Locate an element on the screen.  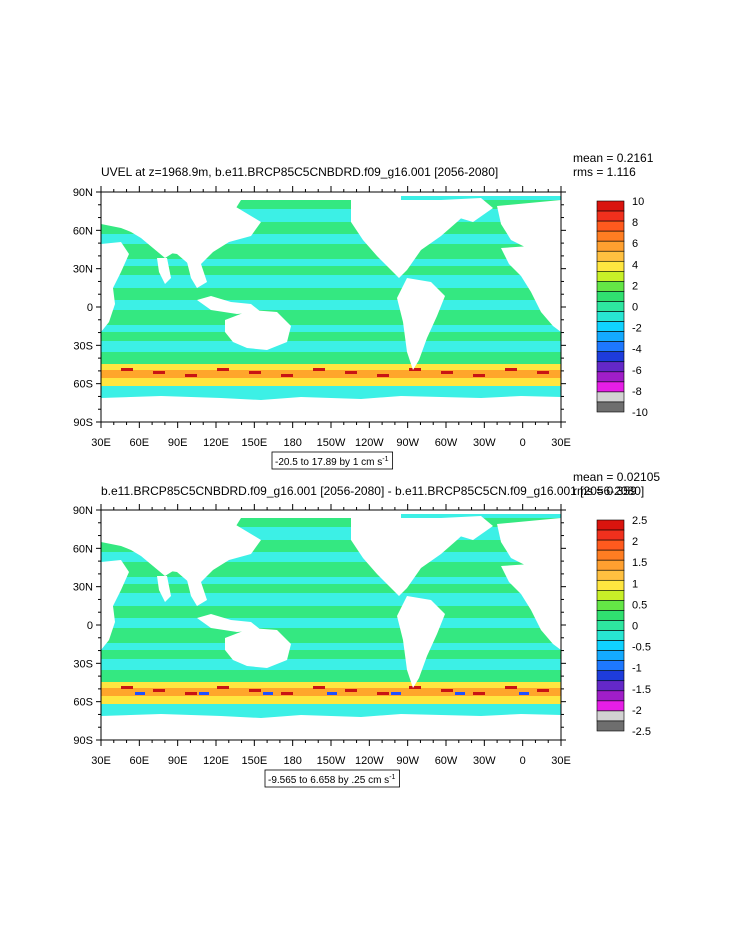
y-tick-label: 90N is located at coordinates (83, 511).